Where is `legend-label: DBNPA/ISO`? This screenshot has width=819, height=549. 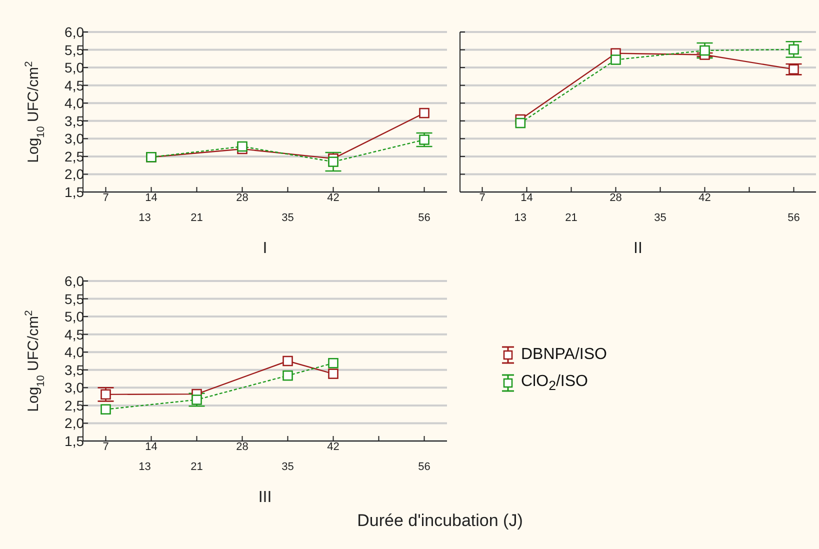 legend-label: DBNPA/ISO is located at coordinates (564, 355).